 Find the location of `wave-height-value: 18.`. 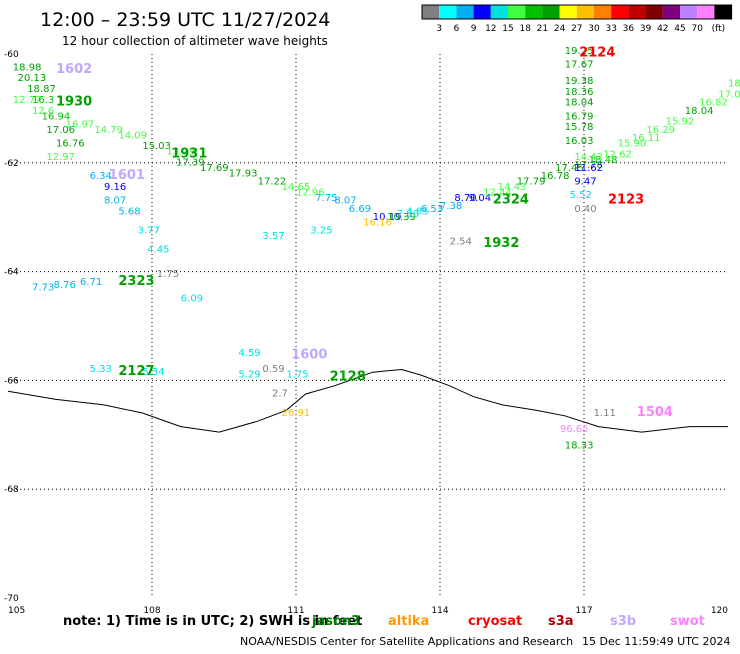

wave-height-value: 18. is located at coordinates (734, 84).